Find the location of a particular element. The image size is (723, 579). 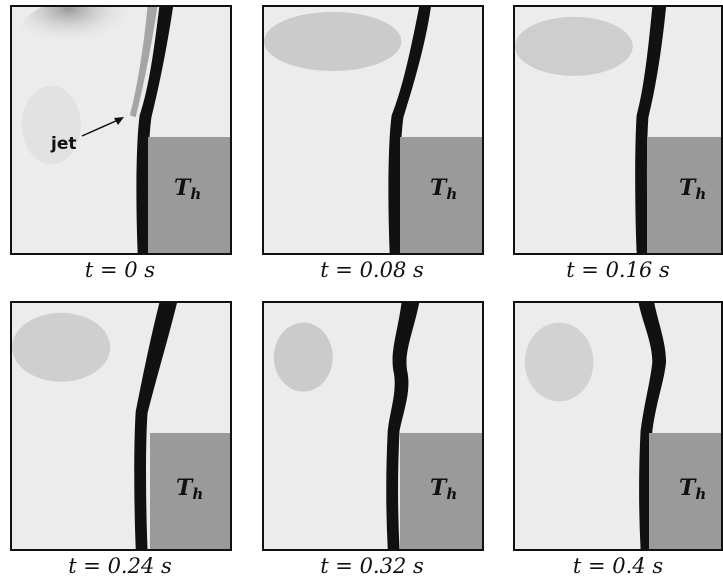

time-caption-3: t = 0.16 s is located at coordinates (618, 270).